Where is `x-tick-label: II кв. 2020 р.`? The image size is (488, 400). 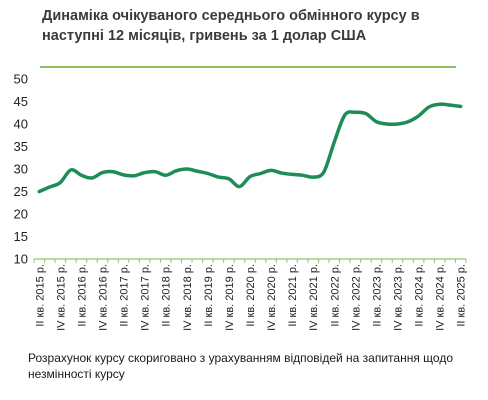
x-tick-label: II кв. 2020 р. is located at coordinates (251, 295).